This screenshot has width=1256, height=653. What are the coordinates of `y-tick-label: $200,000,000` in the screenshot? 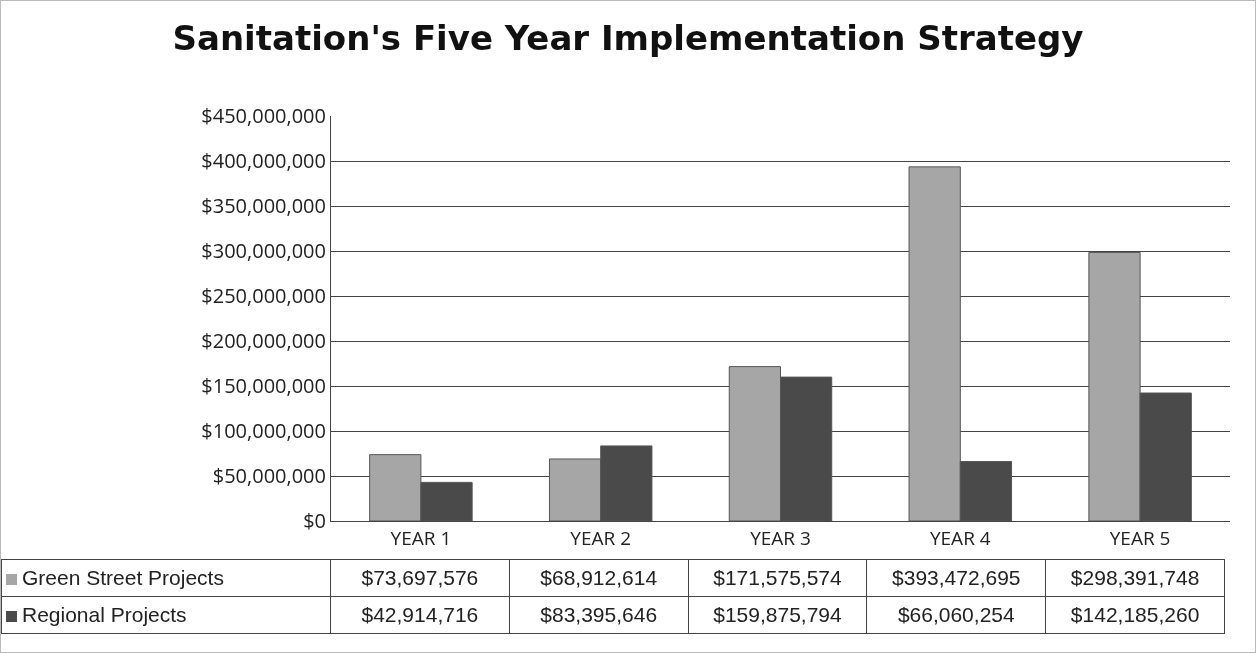 It's located at (263, 340).